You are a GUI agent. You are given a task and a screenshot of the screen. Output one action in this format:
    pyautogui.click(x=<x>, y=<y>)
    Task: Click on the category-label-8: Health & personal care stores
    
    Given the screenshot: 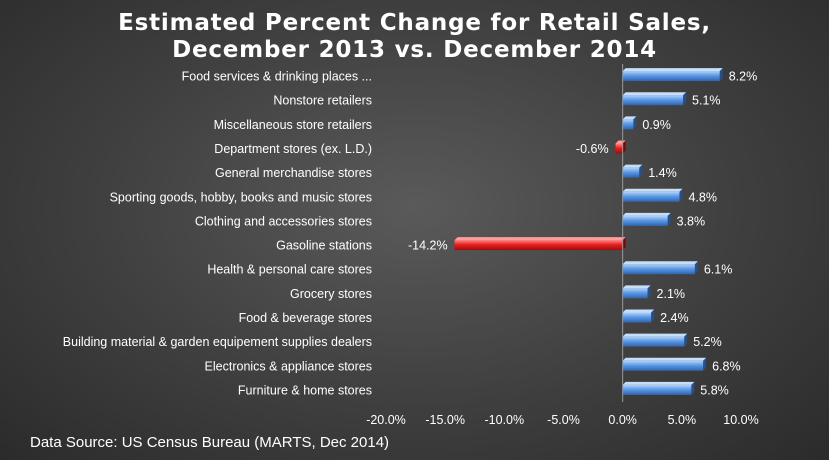 What is the action you would take?
    pyautogui.click(x=289, y=270)
    